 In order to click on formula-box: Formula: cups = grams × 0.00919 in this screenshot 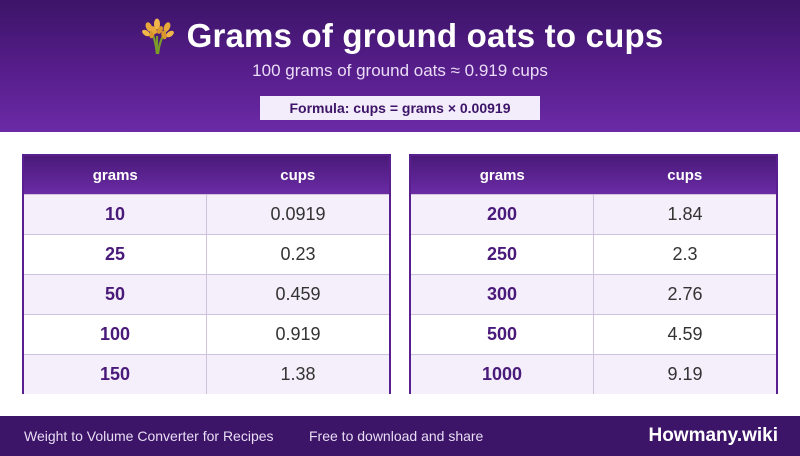, I will do `click(400, 108)`.